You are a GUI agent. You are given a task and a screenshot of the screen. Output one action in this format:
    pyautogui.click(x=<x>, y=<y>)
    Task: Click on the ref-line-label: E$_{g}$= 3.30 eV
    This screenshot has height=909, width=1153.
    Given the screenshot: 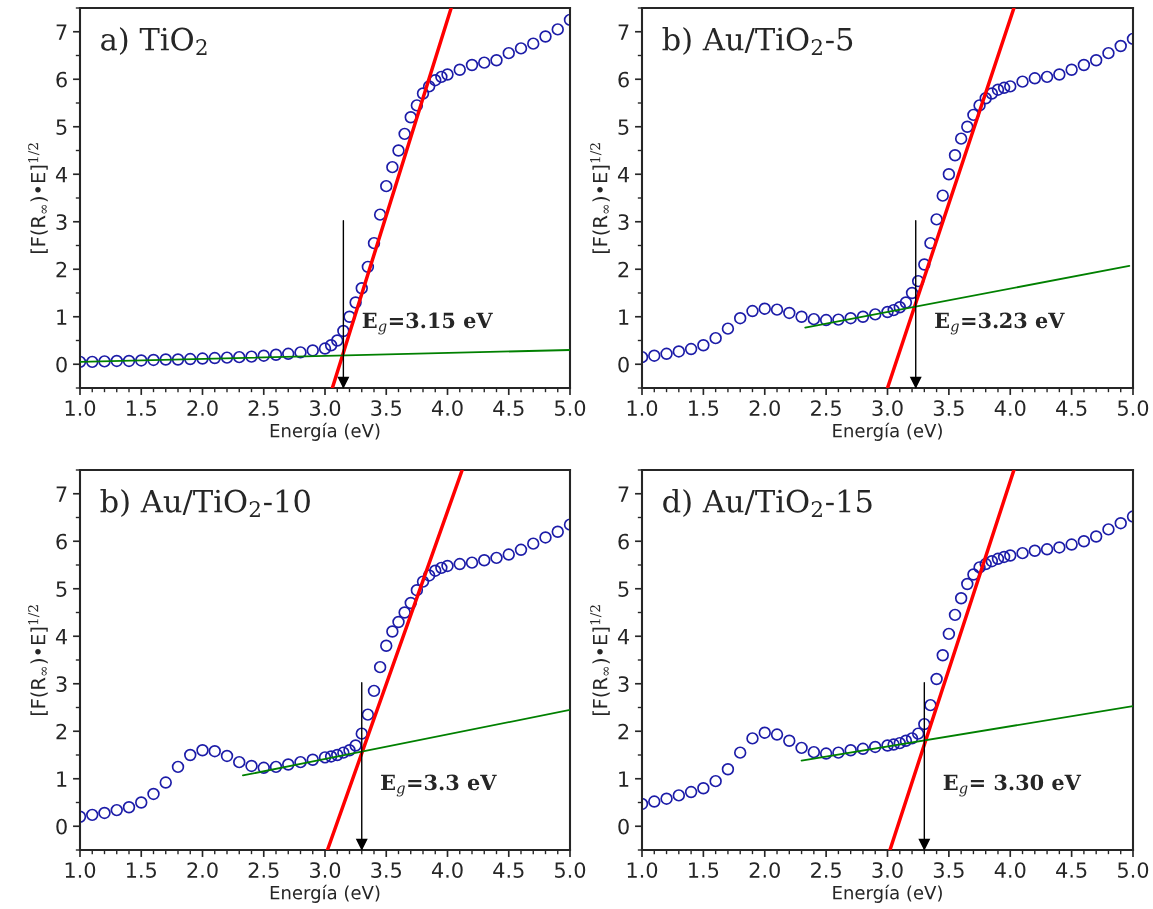 What is the action you would take?
    pyautogui.click(x=1012, y=785)
    